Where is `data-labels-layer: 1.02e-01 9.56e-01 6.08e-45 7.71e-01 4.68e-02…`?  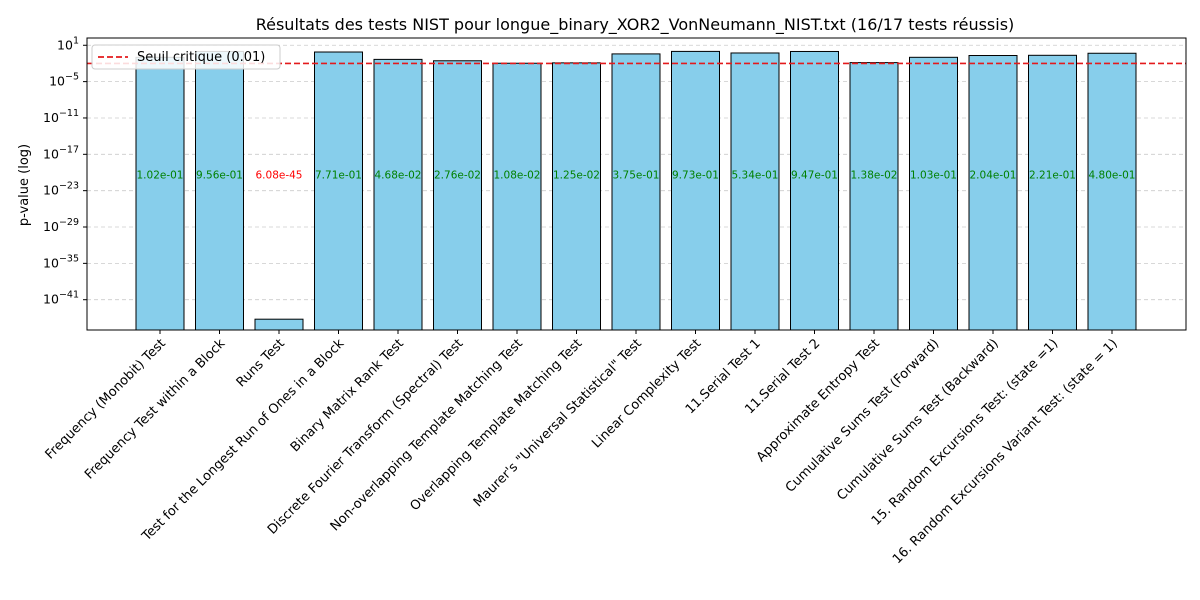 data-labels-layer: 1.02e-01 9.56e-01 6.08e-45 7.71e-01 4.68e-02… is located at coordinates (636, 176).